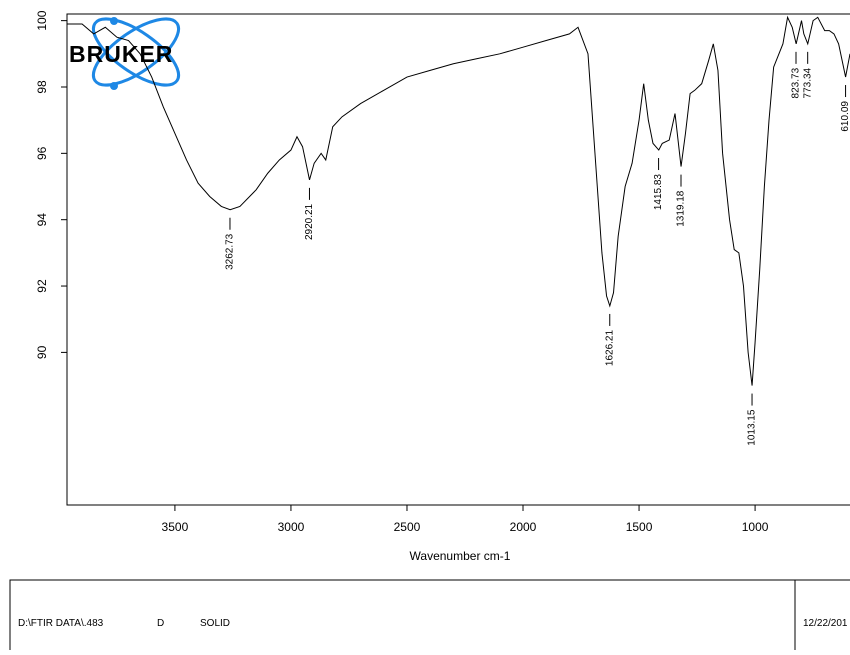 The width and height of the screenshot is (850, 655). I want to click on y-tick-label: 92, so click(42, 286).